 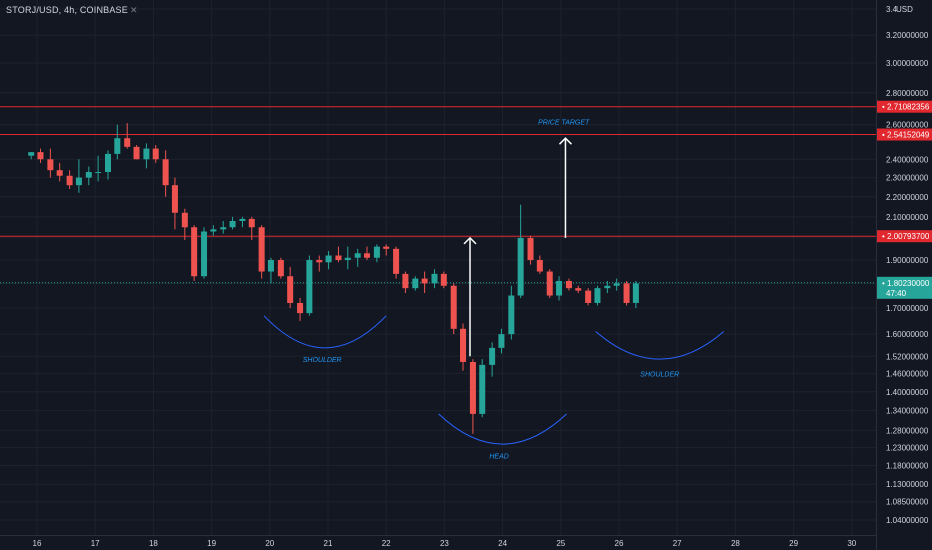 I want to click on y-tick-label: 1.34000000, so click(x=907, y=411).